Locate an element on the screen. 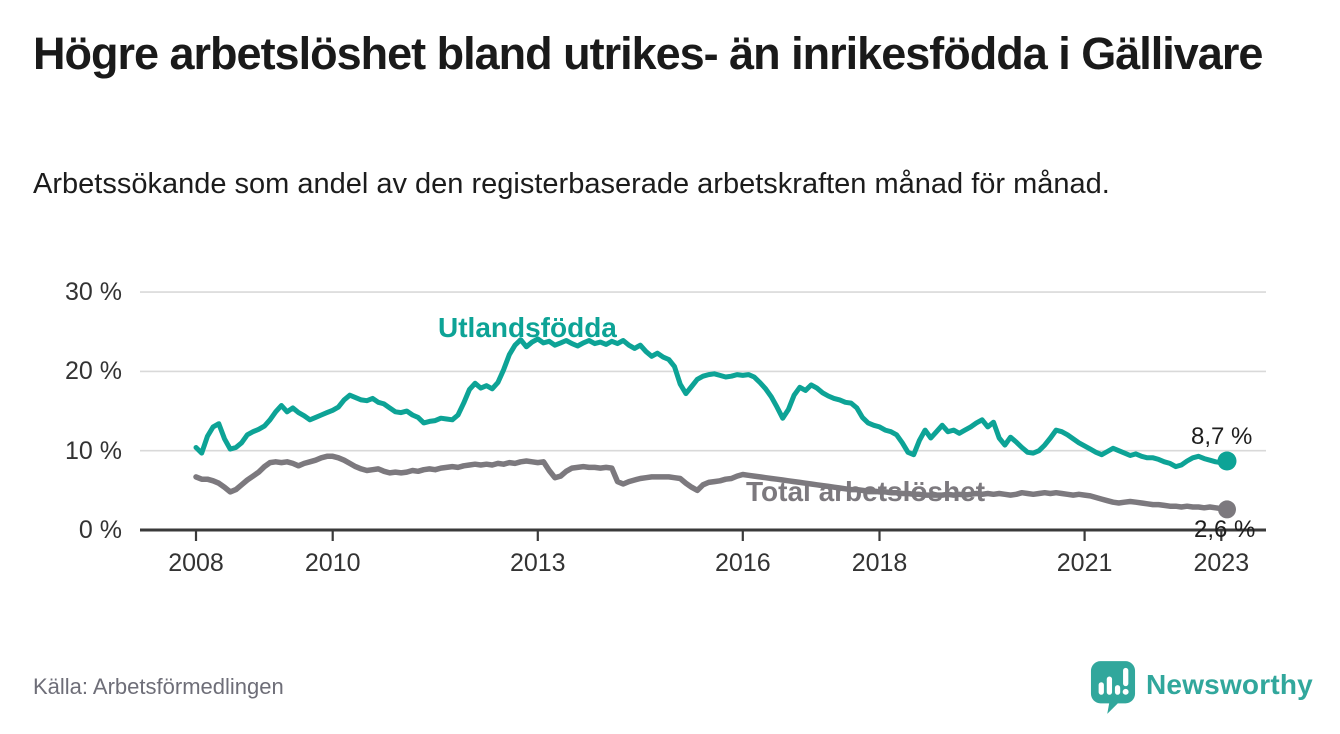 This screenshot has height=734, width=1340. end-dot-utlandsfodda is located at coordinates (1227, 461).